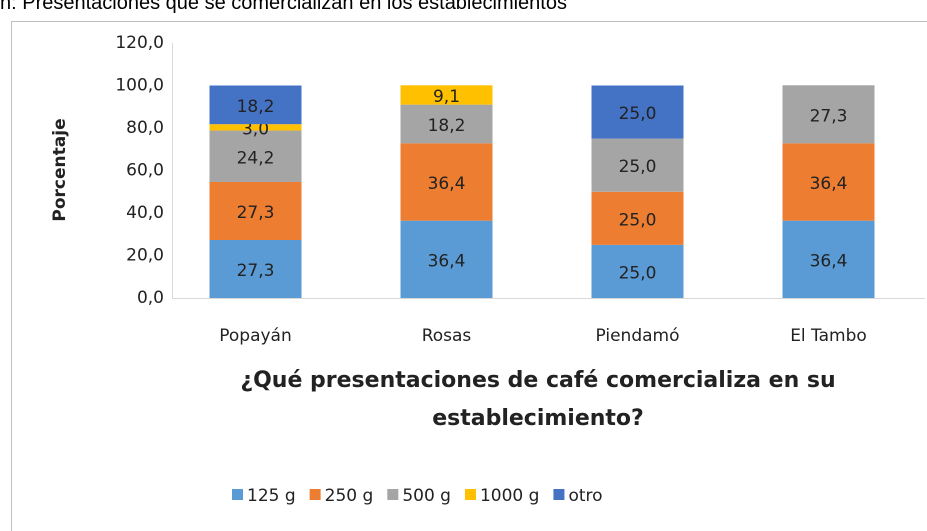 This screenshot has height=531, width=927. What do you see at coordinates (349, 496) in the screenshot?
I see `legend-label: 250 g` at bounding box center [349, 496].